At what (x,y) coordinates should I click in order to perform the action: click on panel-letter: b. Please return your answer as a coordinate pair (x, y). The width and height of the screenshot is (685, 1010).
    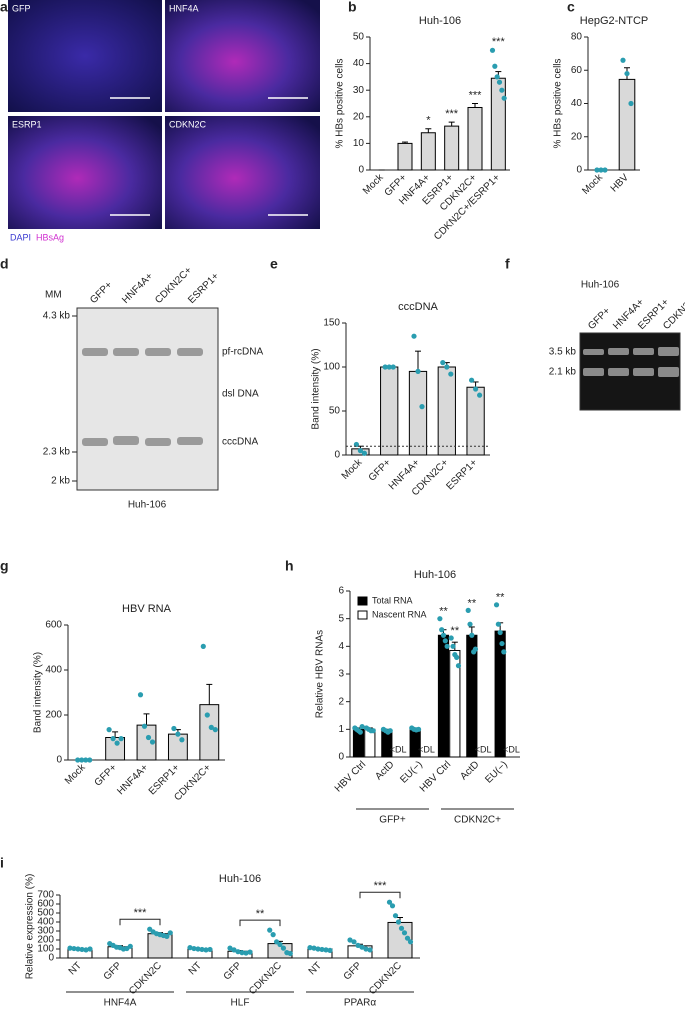
    Looking at the image, I should click on (352, 7).